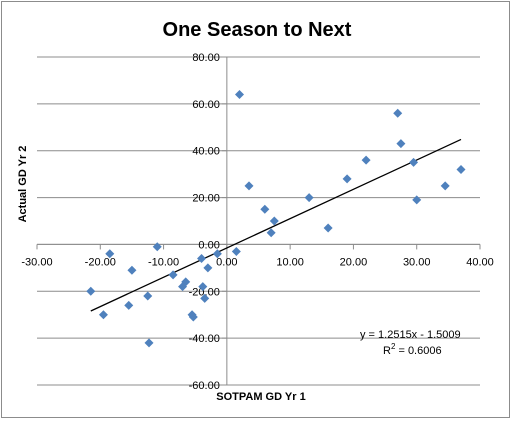  I want to click on y-tick-label: 40.00, so click(206, 152).